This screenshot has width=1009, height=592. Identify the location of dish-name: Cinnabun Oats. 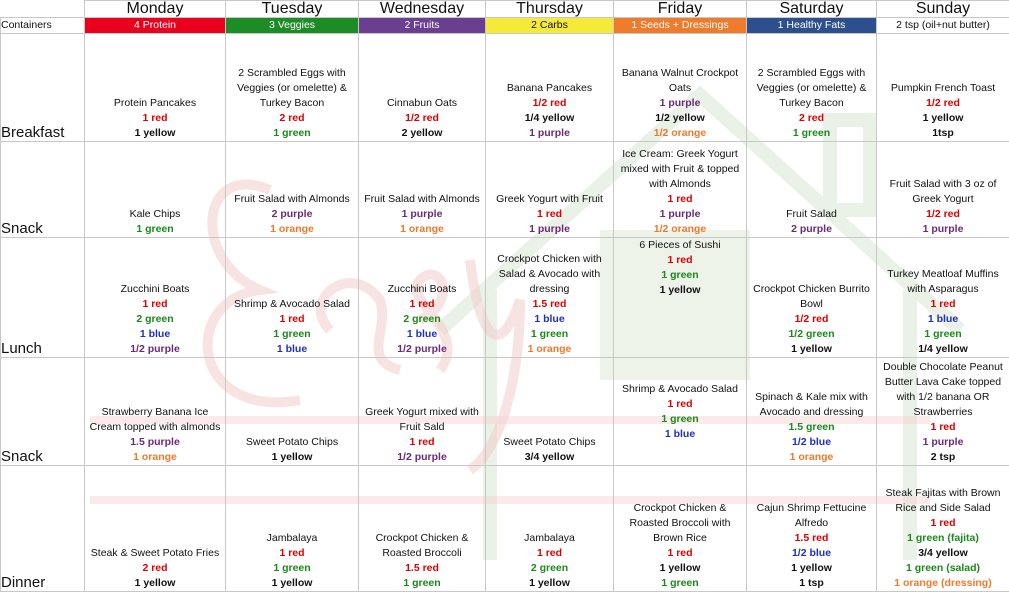
(422, 103).